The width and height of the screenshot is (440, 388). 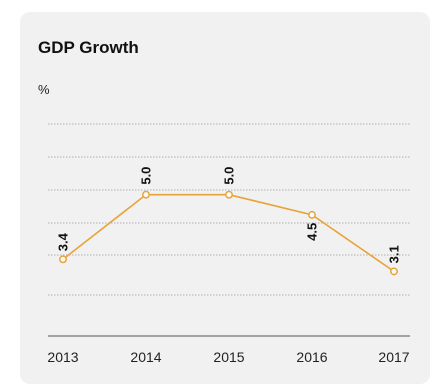 What do you see at coordinates (88, 47) in the screenshot?
I see `chart-title: GDP Growth` at bounding box center [88, 47].